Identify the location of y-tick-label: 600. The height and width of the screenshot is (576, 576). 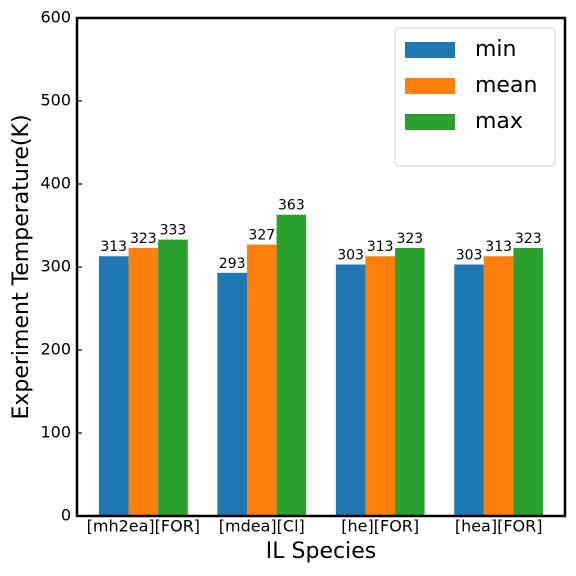
(55, 17).